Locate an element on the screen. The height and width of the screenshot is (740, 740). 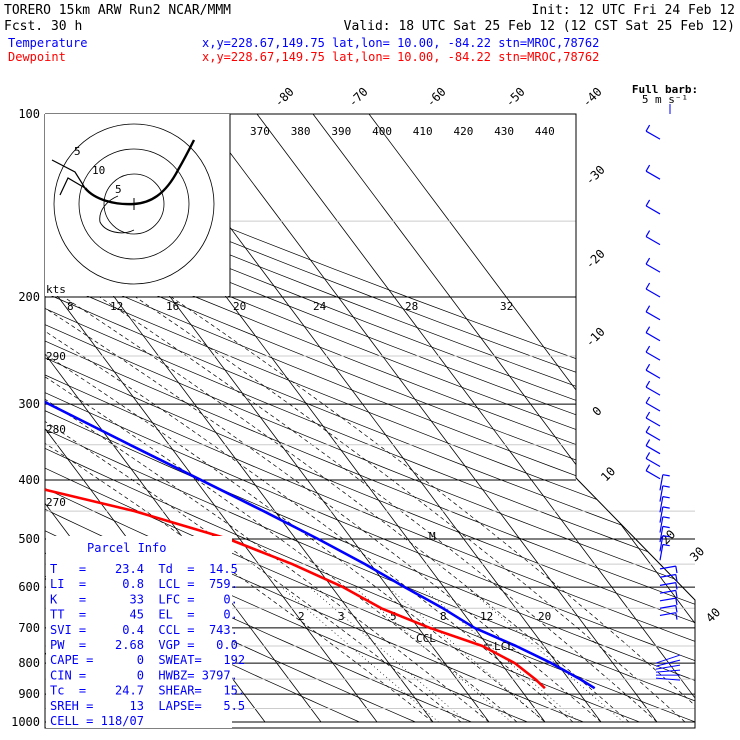
temperature-legend: Temperature is located at coordinates (47, 43).